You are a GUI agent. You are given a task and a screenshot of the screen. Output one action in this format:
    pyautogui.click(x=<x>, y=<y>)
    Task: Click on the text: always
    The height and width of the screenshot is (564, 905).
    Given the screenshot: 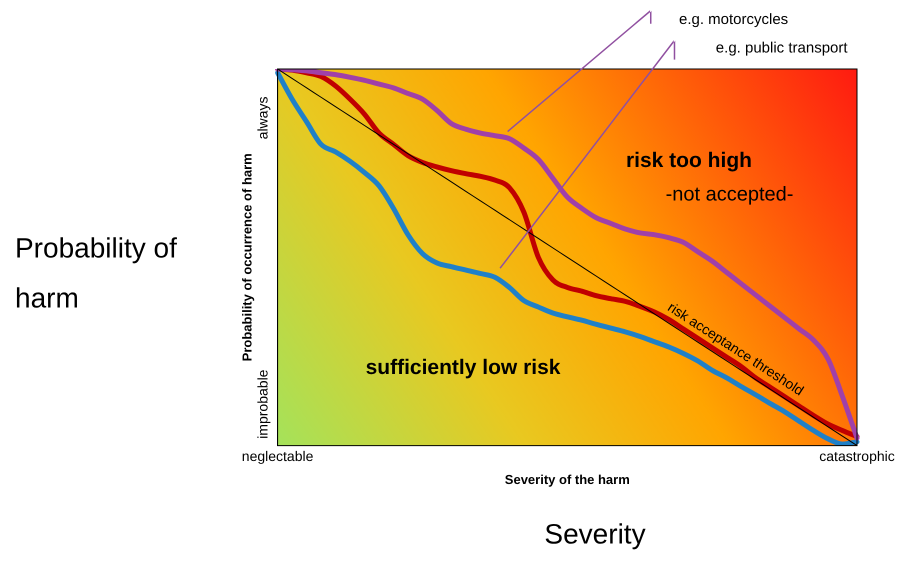 What is the action you would take?
    pyautogui.click(x=262, y=118)
    